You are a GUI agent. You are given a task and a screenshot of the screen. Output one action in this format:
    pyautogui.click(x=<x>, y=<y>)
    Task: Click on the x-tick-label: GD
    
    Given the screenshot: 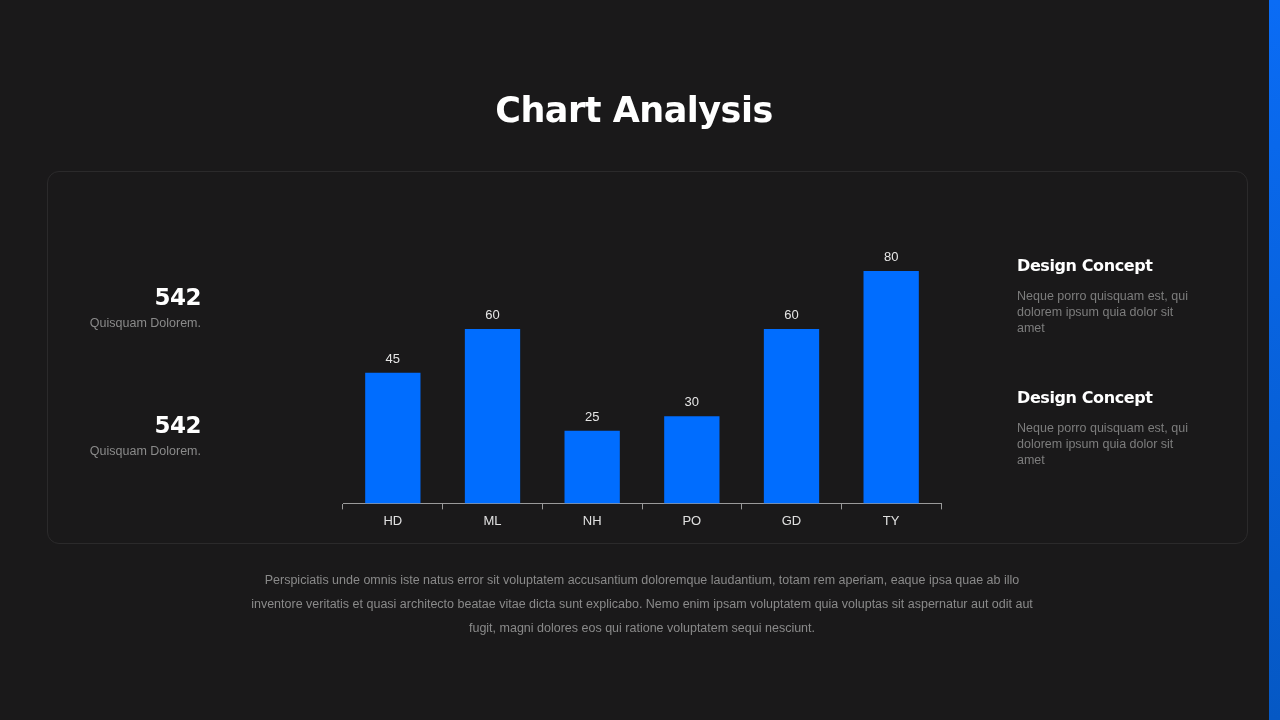 What is the action you would take?
    pyautogui.click(x=791, y=520)
    